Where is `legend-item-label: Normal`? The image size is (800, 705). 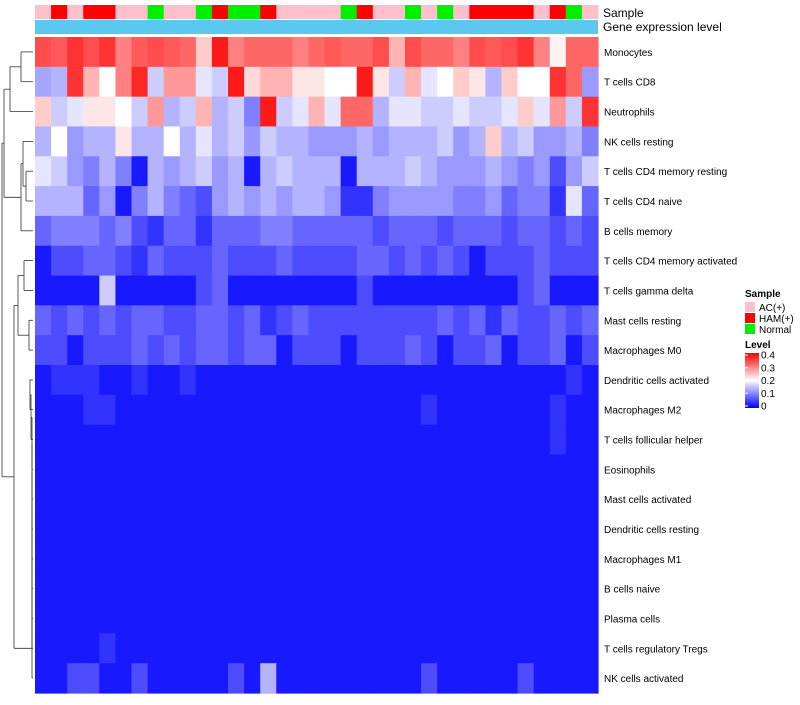
legend-item-label: Normal is located at coordinates (775, 330).